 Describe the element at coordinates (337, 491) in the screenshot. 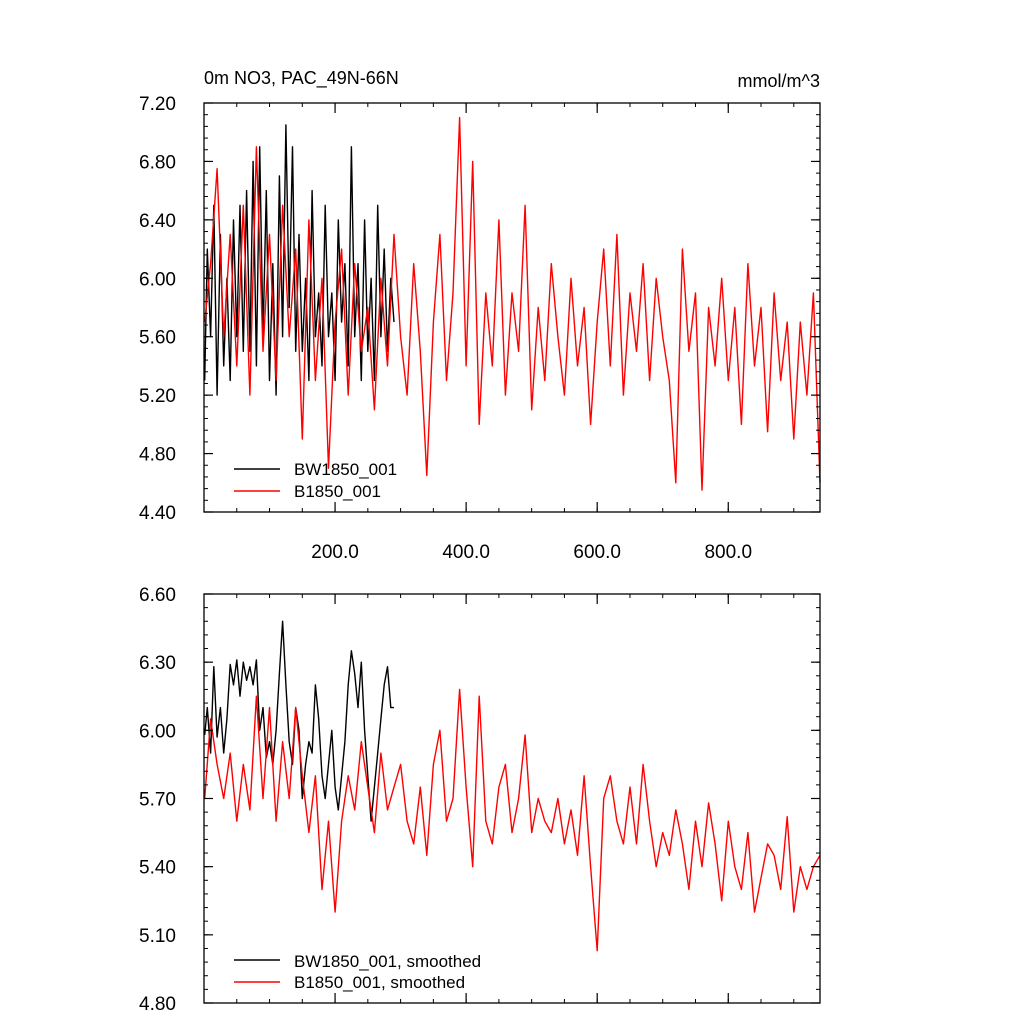

I see `top-legend-label-b: B1850_001` at that location.